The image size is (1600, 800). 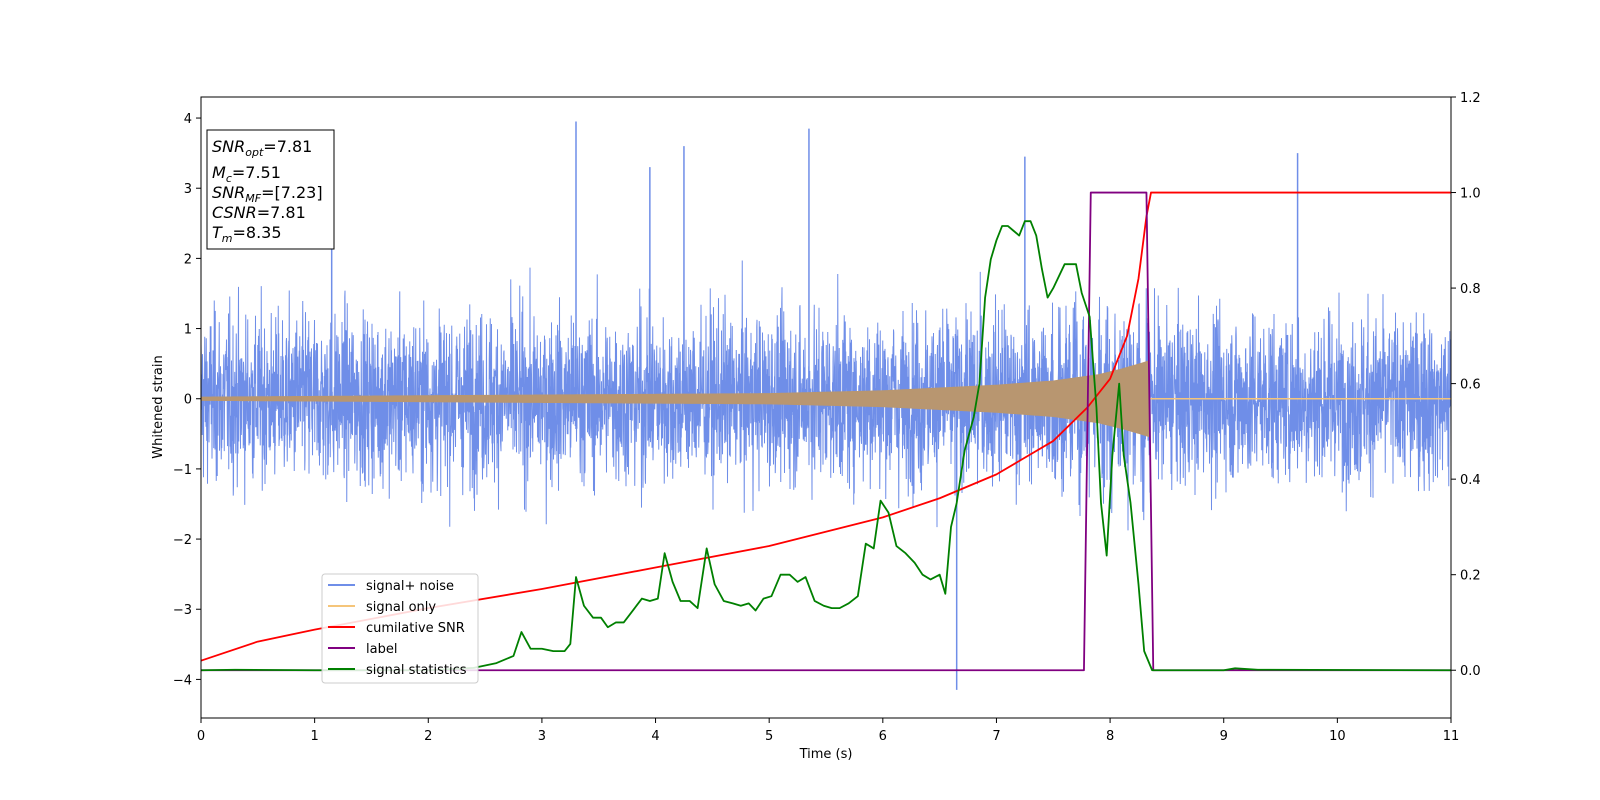 What do you see at coordinates (247, 234) in the screenshot?
I see `info-line: Tm=8.35` at bounding box center [247, 234].